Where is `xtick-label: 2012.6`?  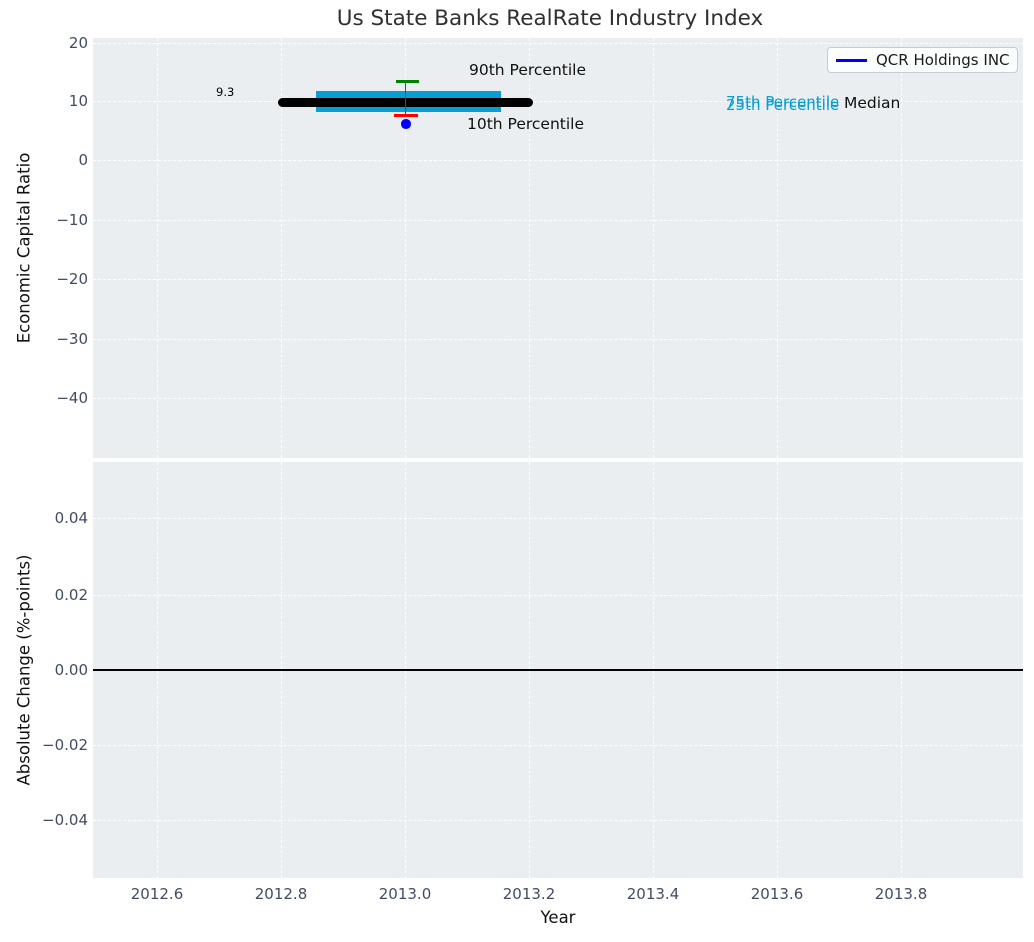
xtick-label: 2012.6 is located at coordinates (157, 894).